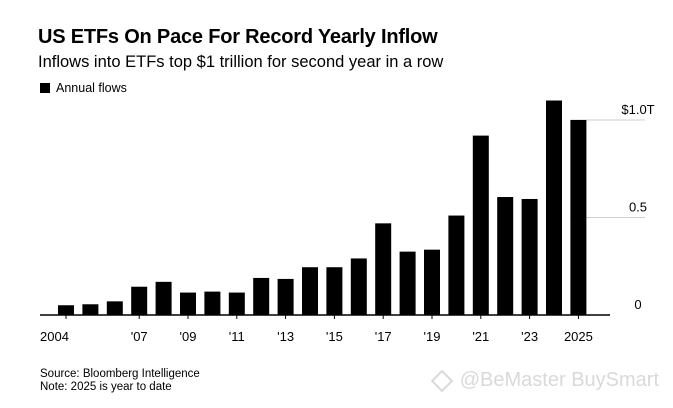  Describe the element at coordinates (383, 269) in the screenshot. I see `bar-2017` at that location.